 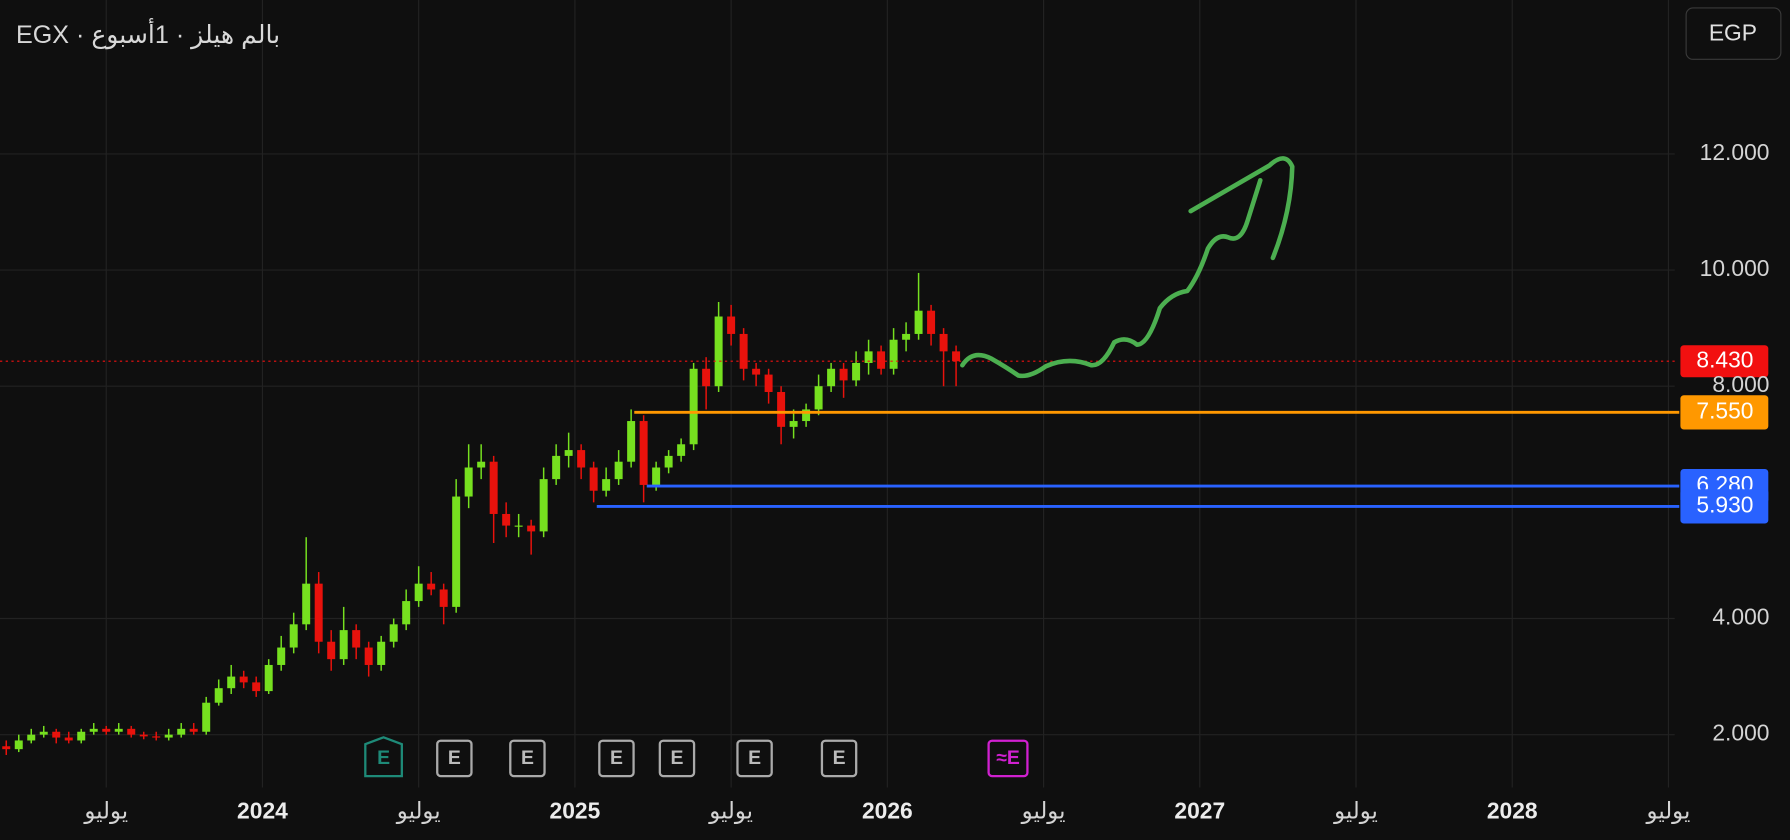 I want to click on button-frame, so click(x=1733, y=33).